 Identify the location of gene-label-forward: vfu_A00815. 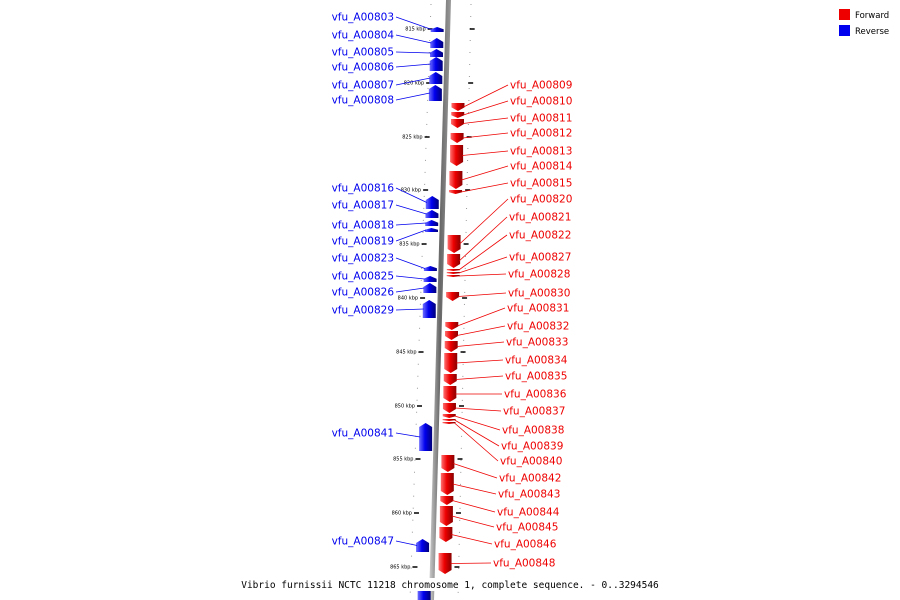
(541, 184).